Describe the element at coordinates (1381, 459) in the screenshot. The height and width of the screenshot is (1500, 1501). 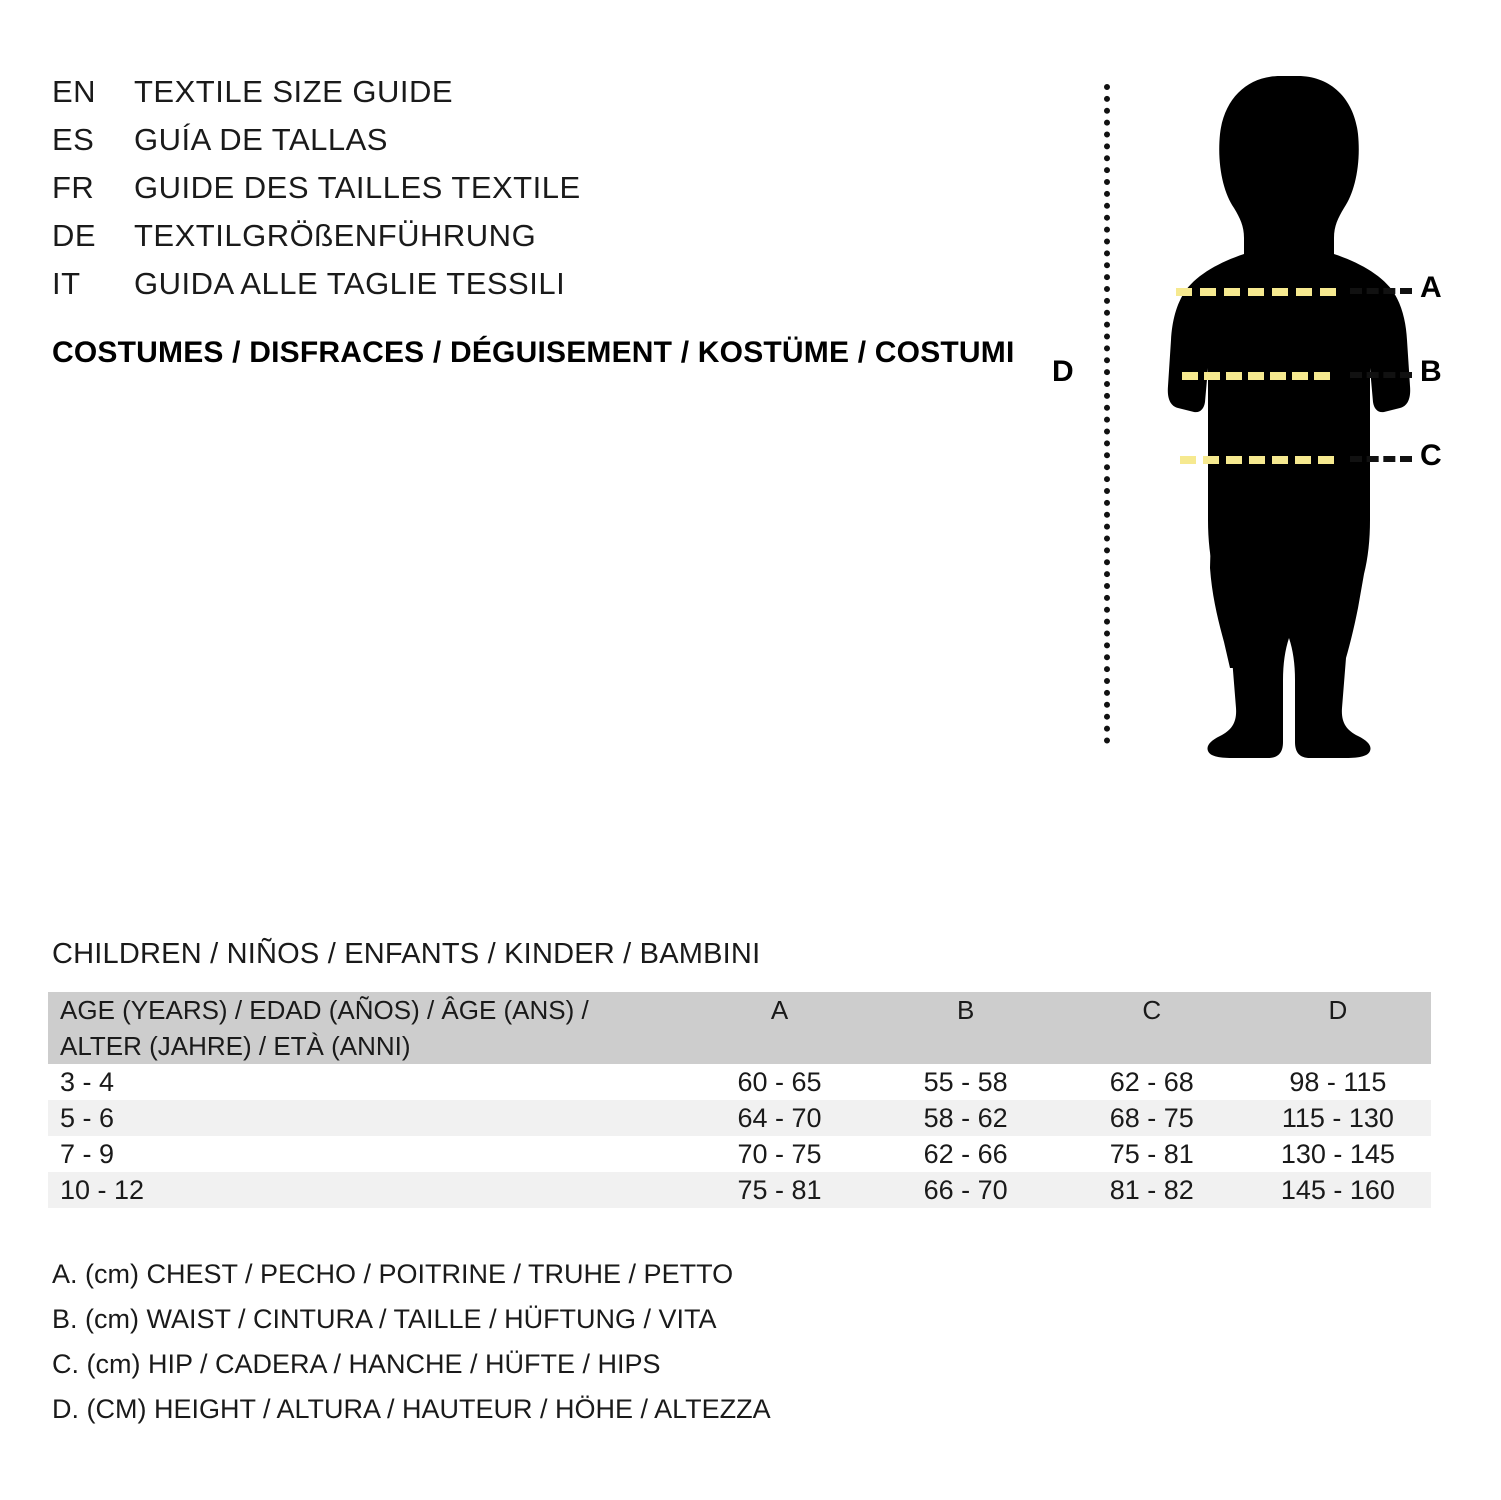
I see `hip-leader-line` at that location.